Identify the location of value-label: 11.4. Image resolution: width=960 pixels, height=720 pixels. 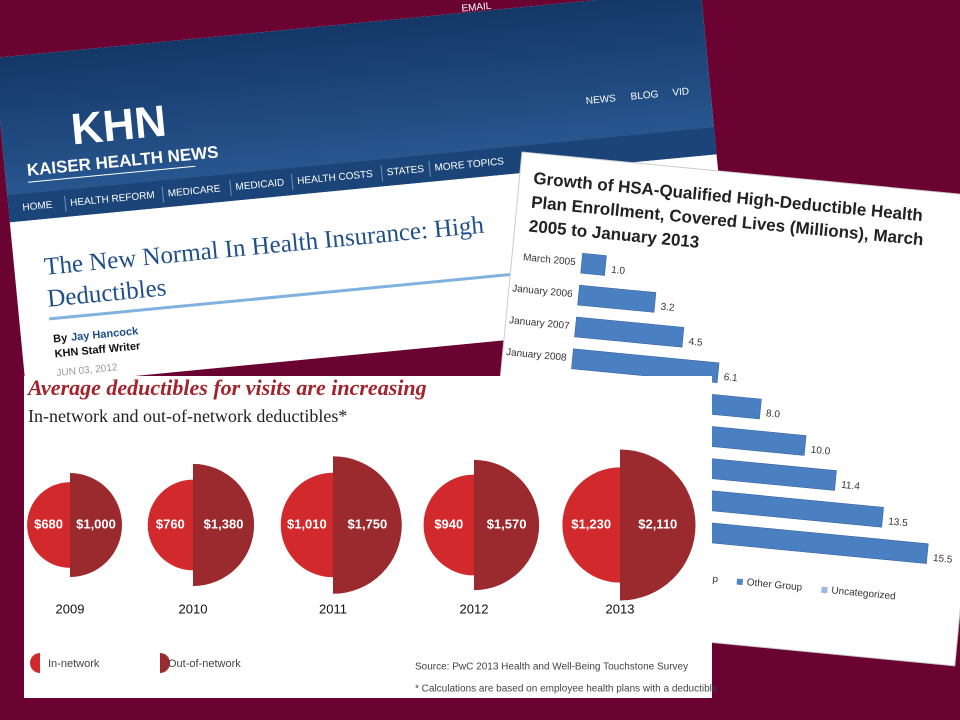
(851, 486).